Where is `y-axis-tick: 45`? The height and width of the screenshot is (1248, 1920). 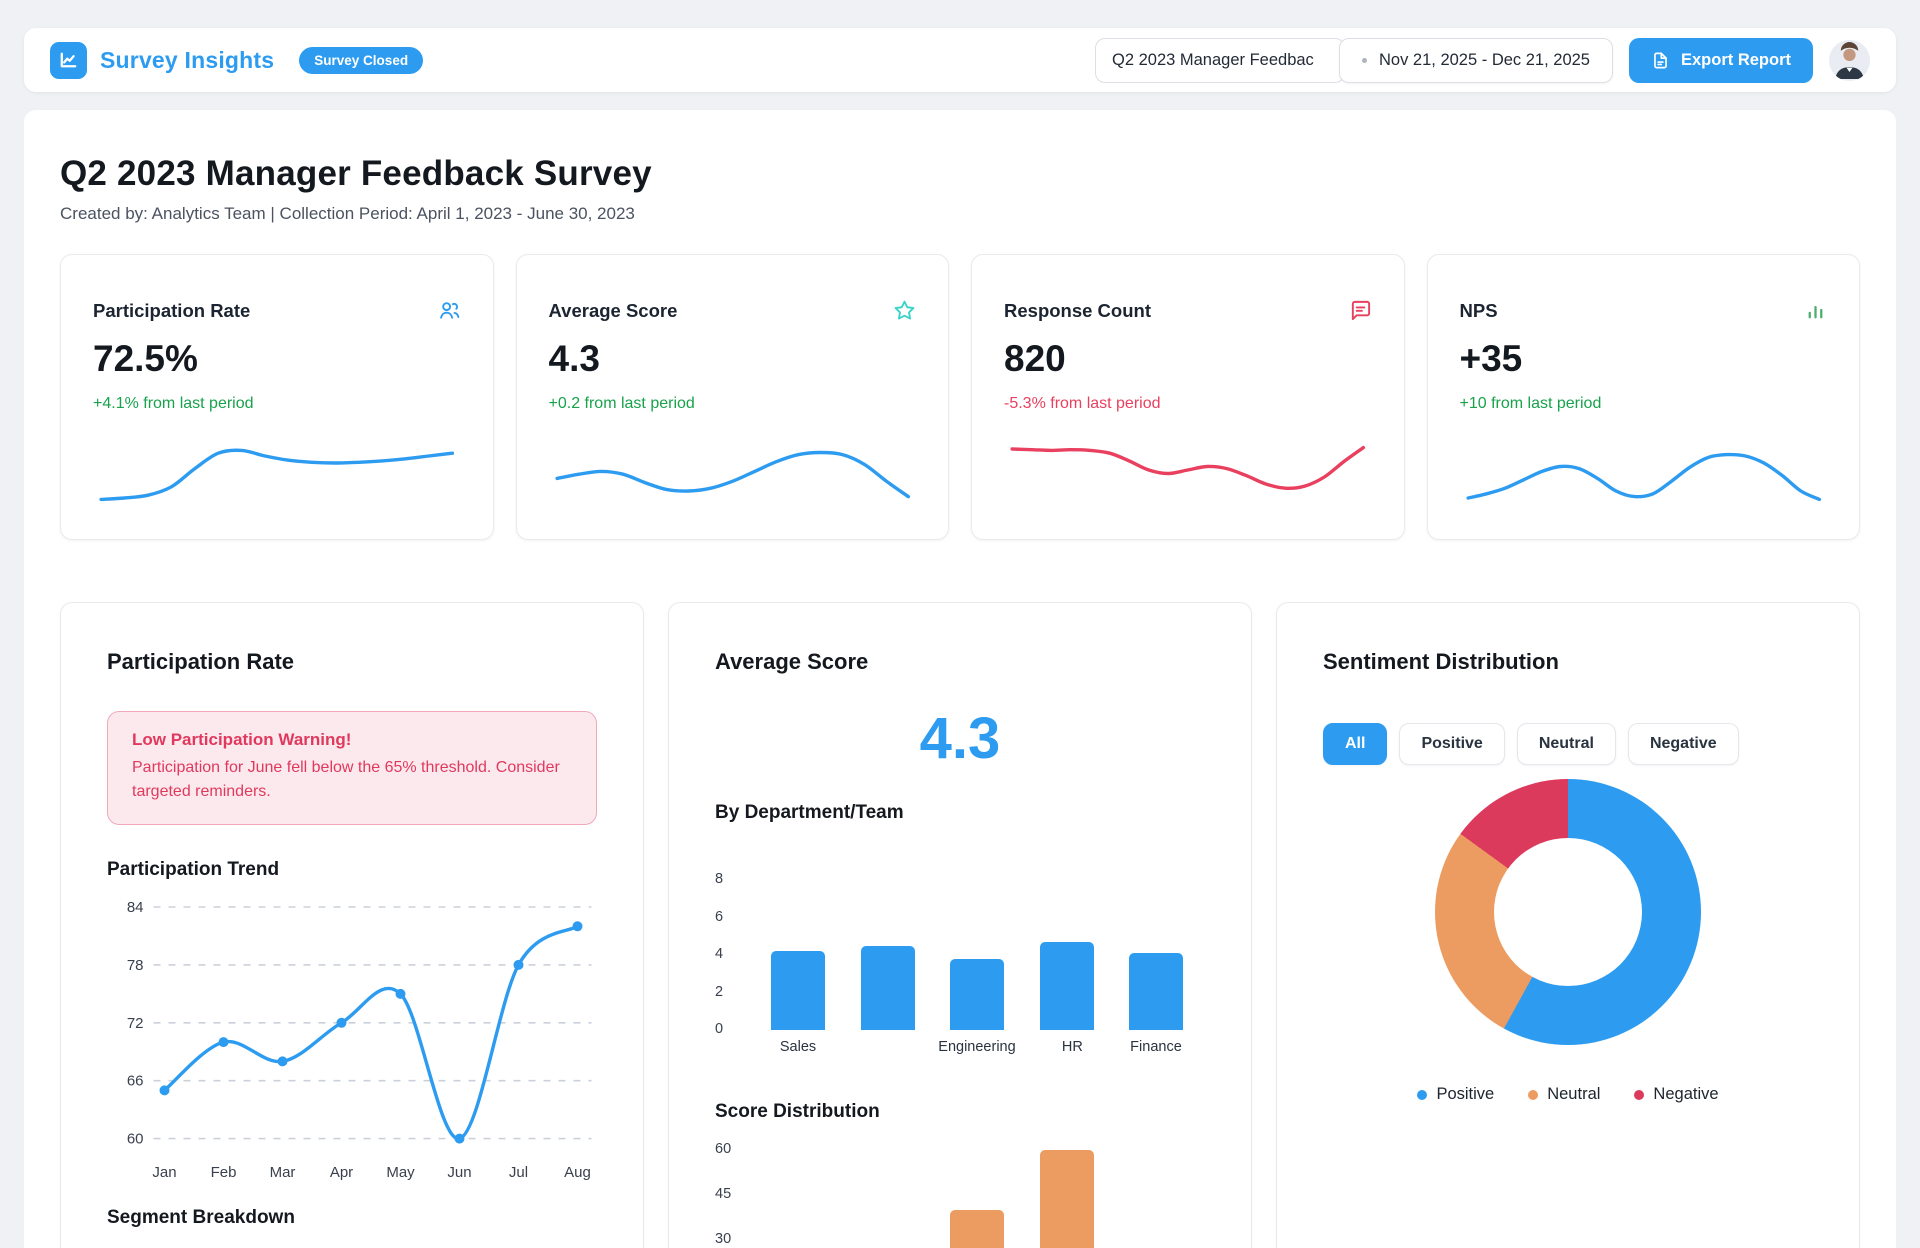
y-axis-tick: 45 is located at coordinates (723, 1194).